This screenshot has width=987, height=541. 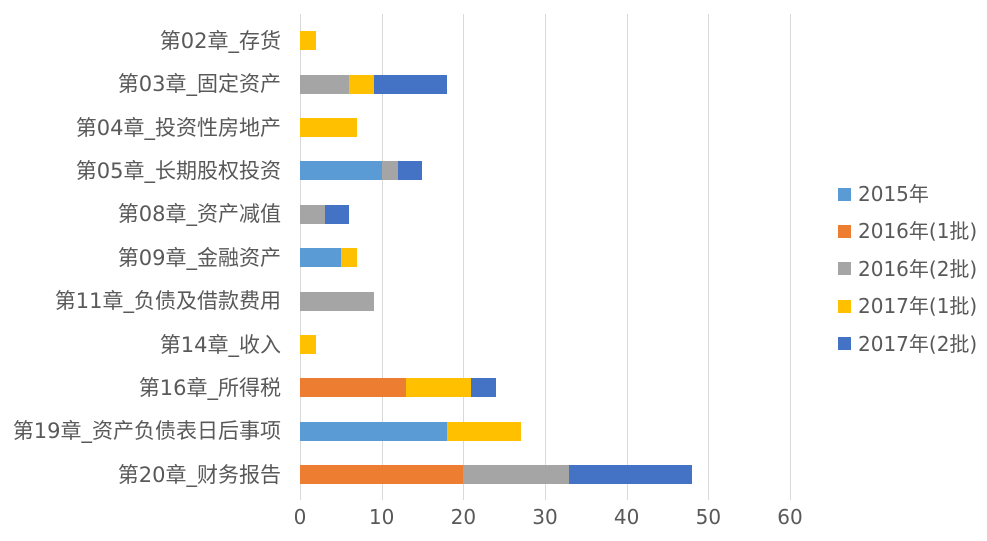 I want to click on category-label: 第03章_固定资产, so click(x=199, y=84).